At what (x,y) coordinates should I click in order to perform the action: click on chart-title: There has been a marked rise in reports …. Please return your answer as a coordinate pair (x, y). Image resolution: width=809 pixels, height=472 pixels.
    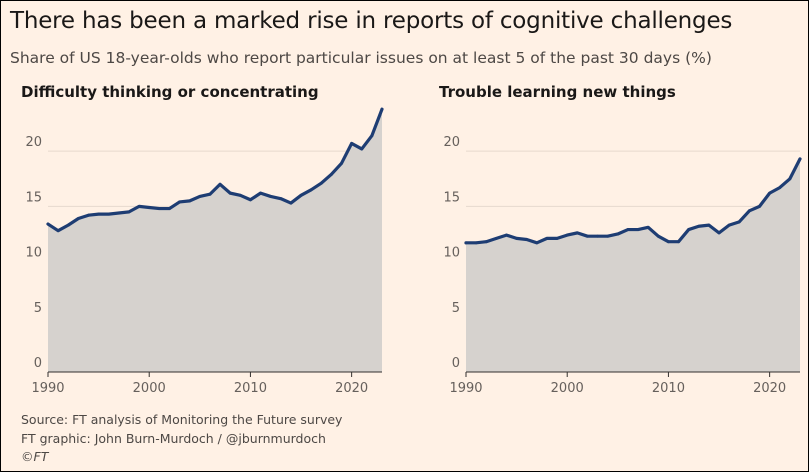
    Looking at the image, I should click on (371, 21).